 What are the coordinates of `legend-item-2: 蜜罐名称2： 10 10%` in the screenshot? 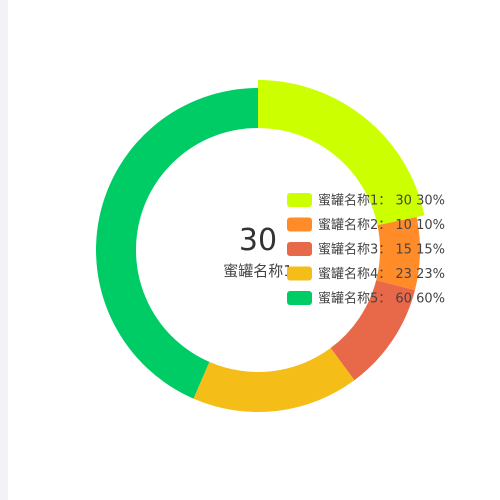 It's located at (366, 225).